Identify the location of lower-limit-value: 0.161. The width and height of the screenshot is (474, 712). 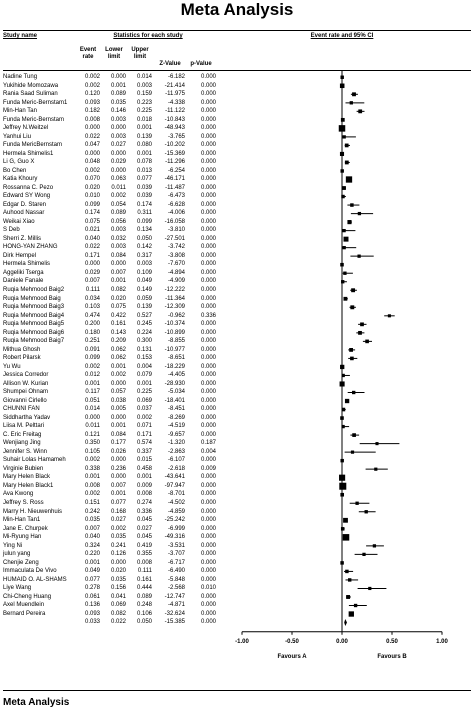
(118, 324).